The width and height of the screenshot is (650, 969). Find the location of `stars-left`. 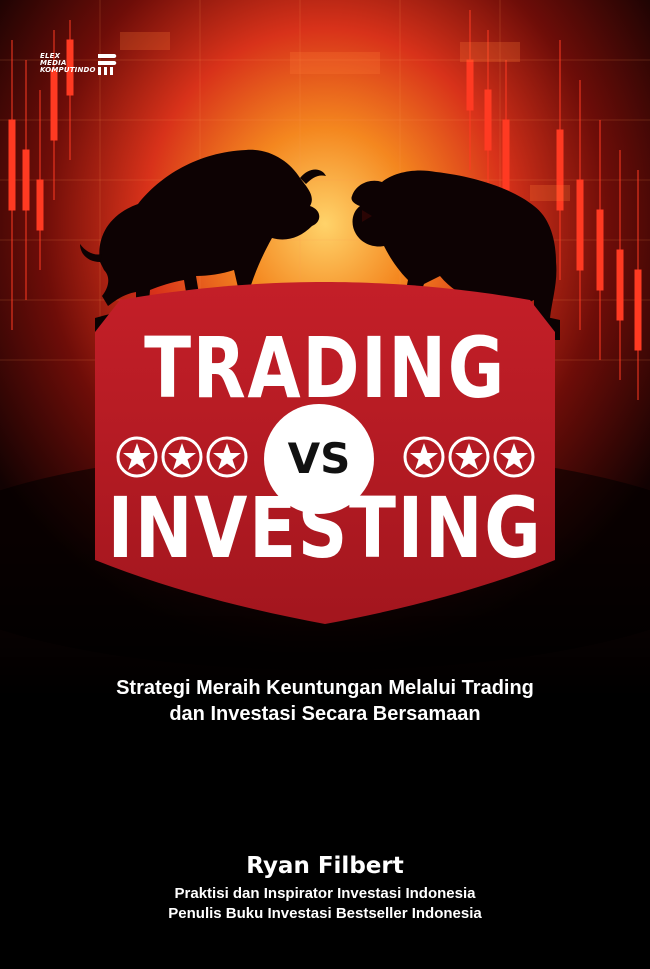

stars-left is located at coordinates (182, 457).